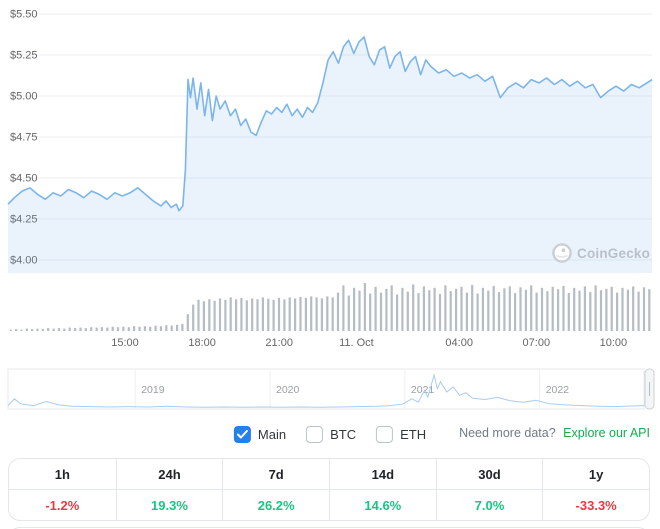  I want to click on price-change-table-header: 1h 24h 7d 14d 30d 1y, so click(329, 474).